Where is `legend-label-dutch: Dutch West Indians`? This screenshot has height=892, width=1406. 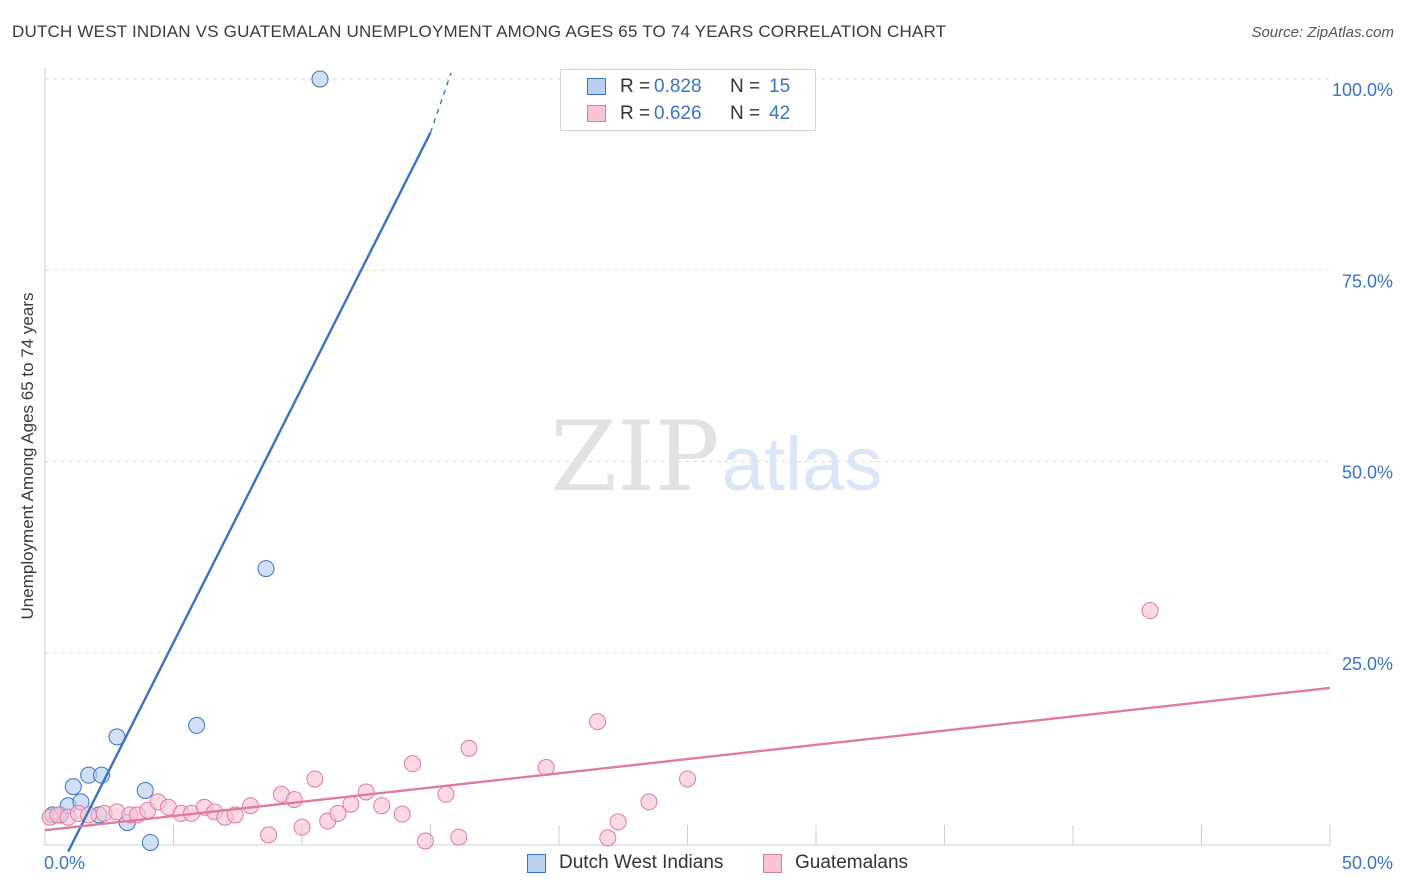 legend-label-dutch: Dutch West Indians is located at coordinates (641, 862).